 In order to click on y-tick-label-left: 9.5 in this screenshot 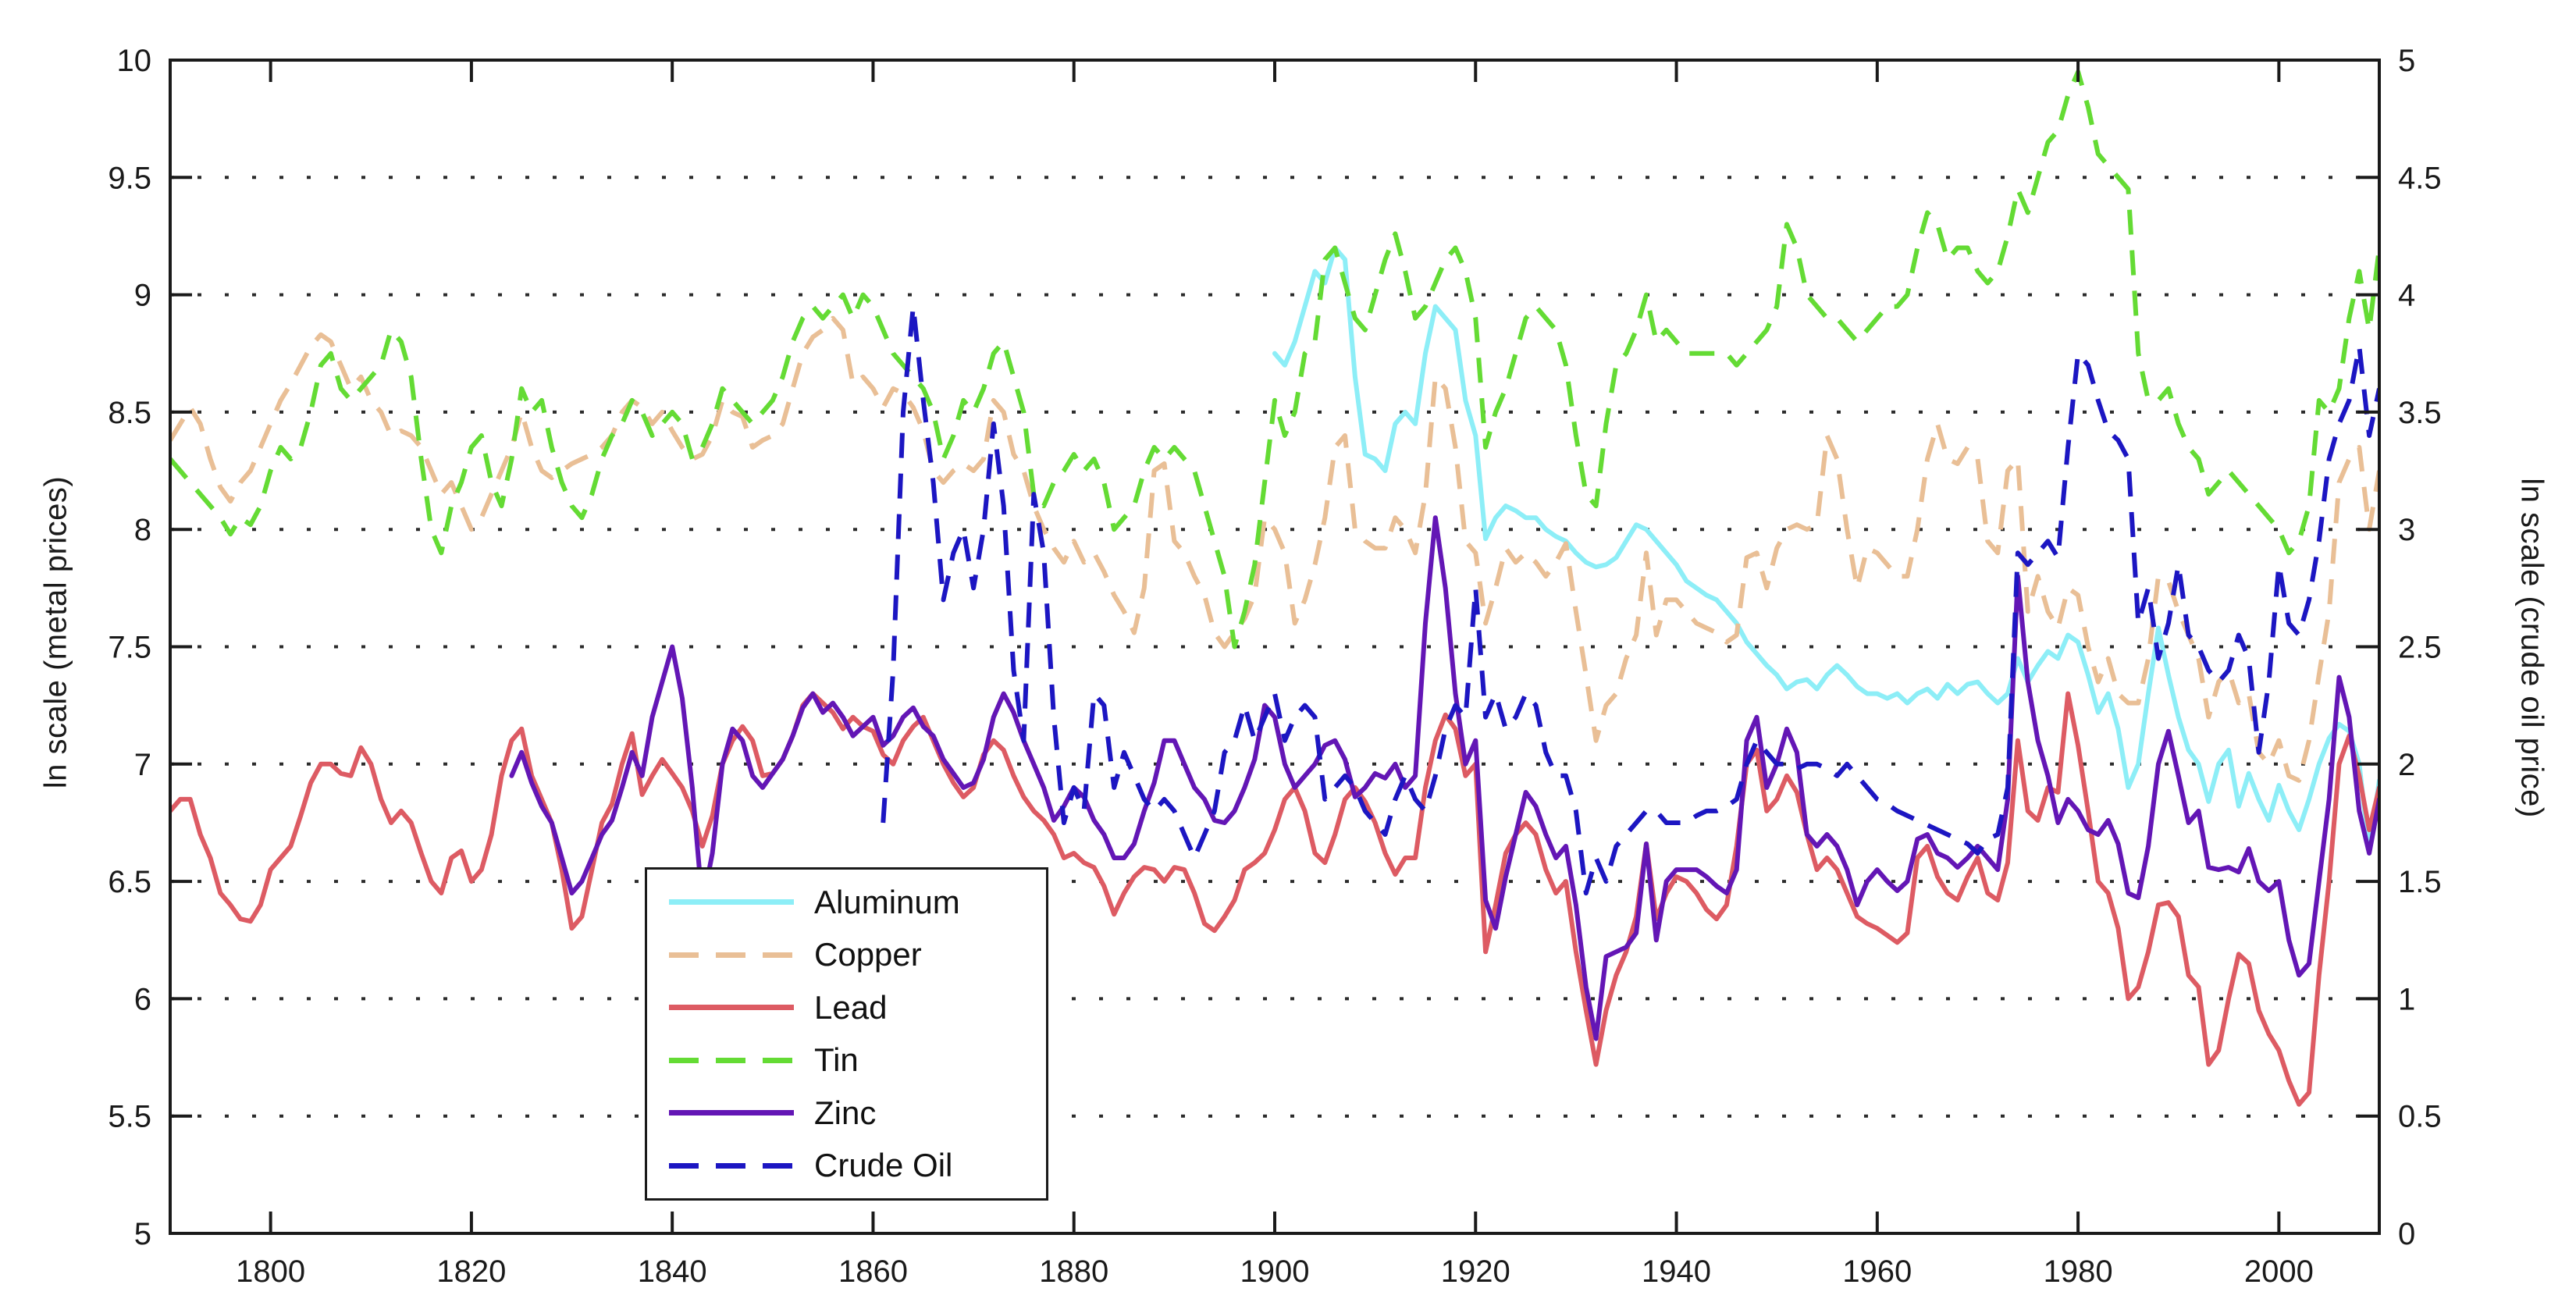, I will do `click(129, 178)`.